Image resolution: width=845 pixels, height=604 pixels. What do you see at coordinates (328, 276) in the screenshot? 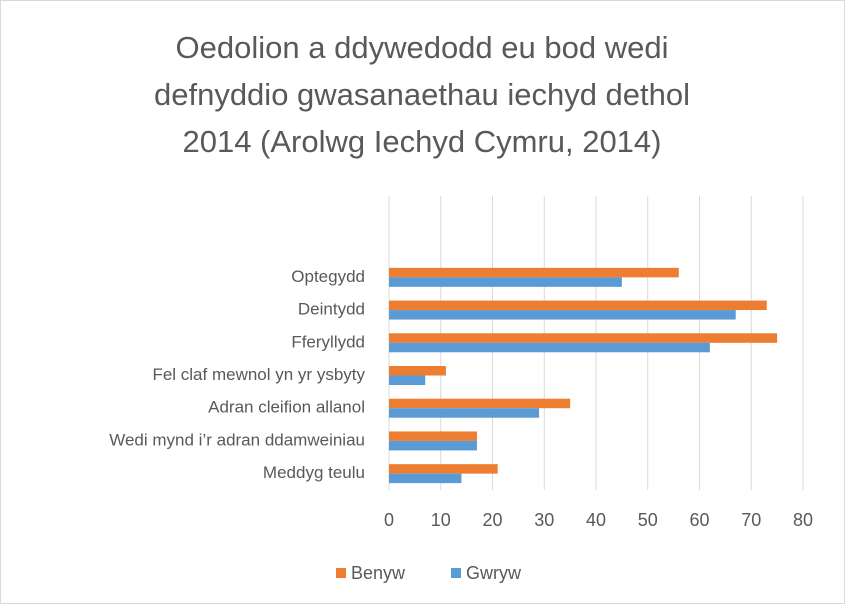
I see `y-tick-label: Optegydd` at bounding box center [328, 276].